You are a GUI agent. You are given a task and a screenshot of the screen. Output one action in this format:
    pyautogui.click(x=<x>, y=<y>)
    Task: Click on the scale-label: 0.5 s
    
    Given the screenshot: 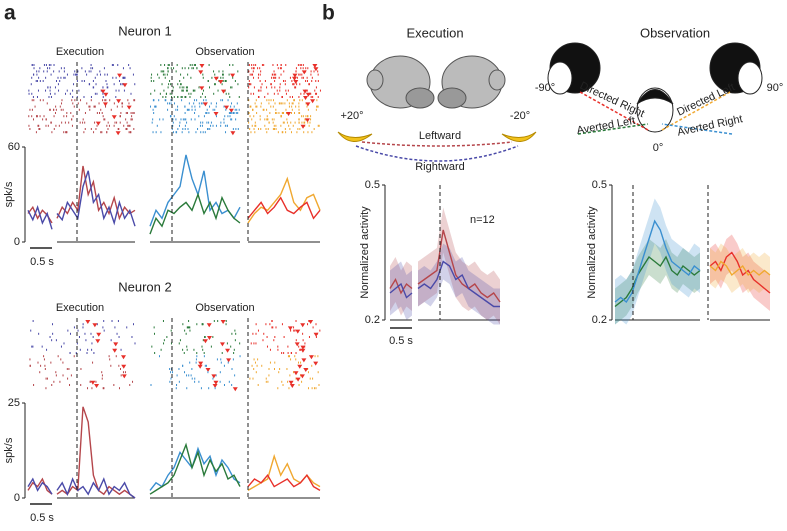 What is the action you would take?
    pyautogui.click(x=42, y=518)
    